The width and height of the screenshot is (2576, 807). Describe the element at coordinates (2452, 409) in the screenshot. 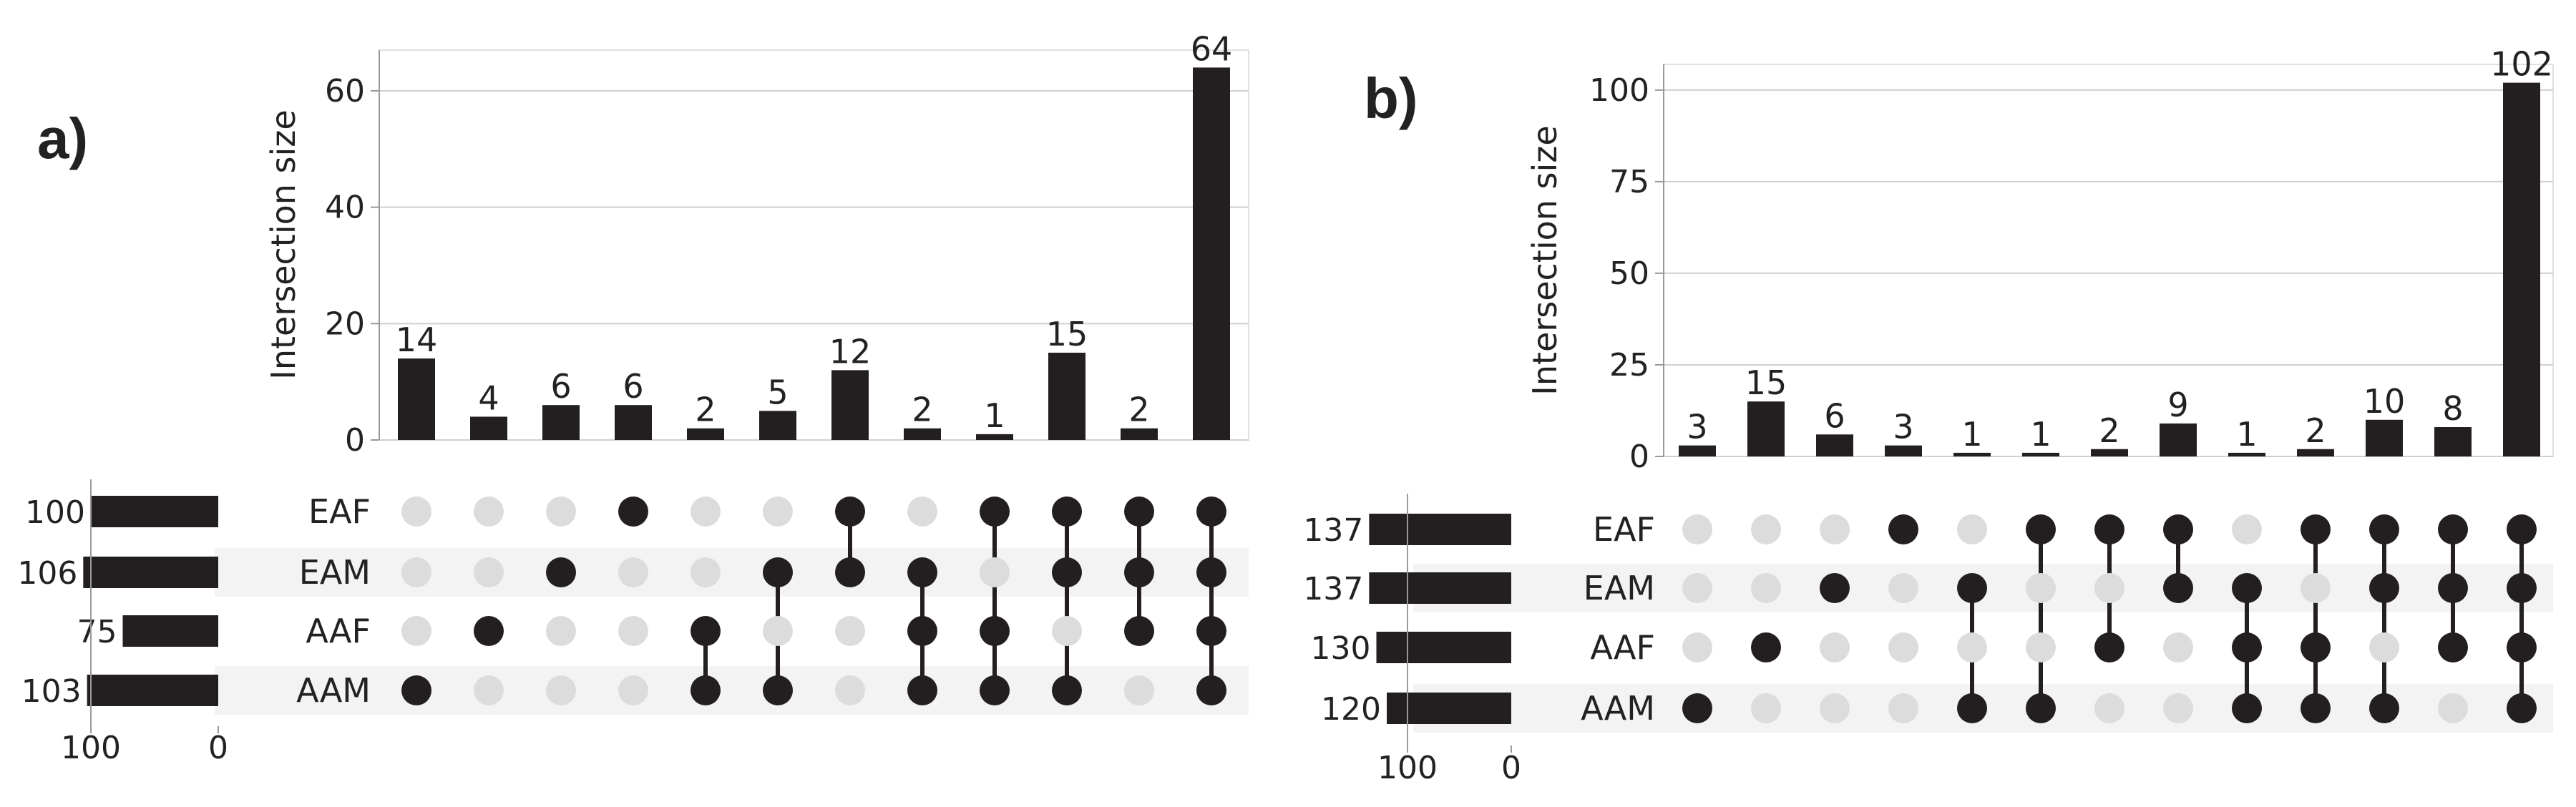

I see `bar-value-label: 8` at that location.